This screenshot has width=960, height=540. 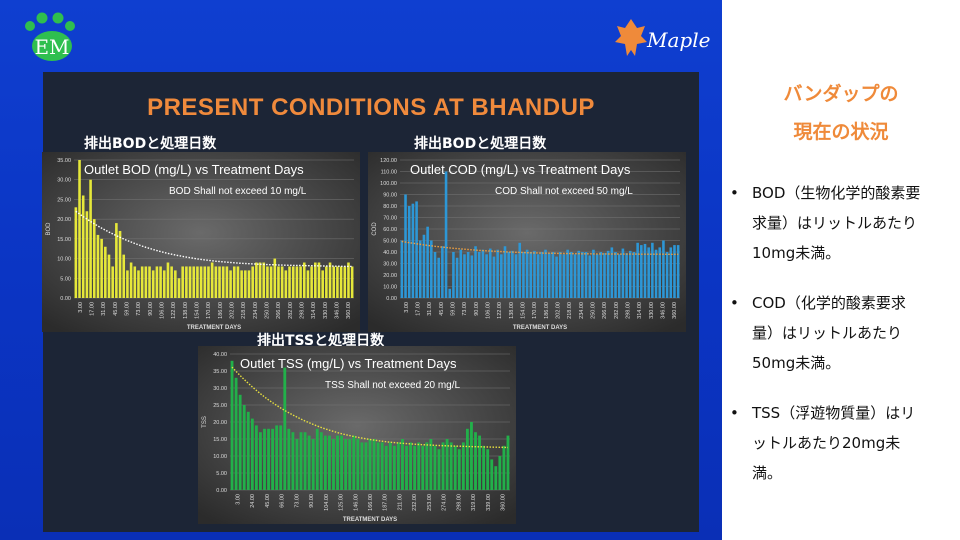 I want to click on x-tick-label: 90.00, so click(x=151, y=309).